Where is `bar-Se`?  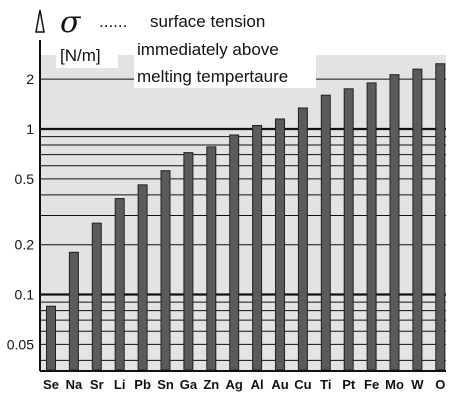 bar-Se is located at coordinates (51, 338).